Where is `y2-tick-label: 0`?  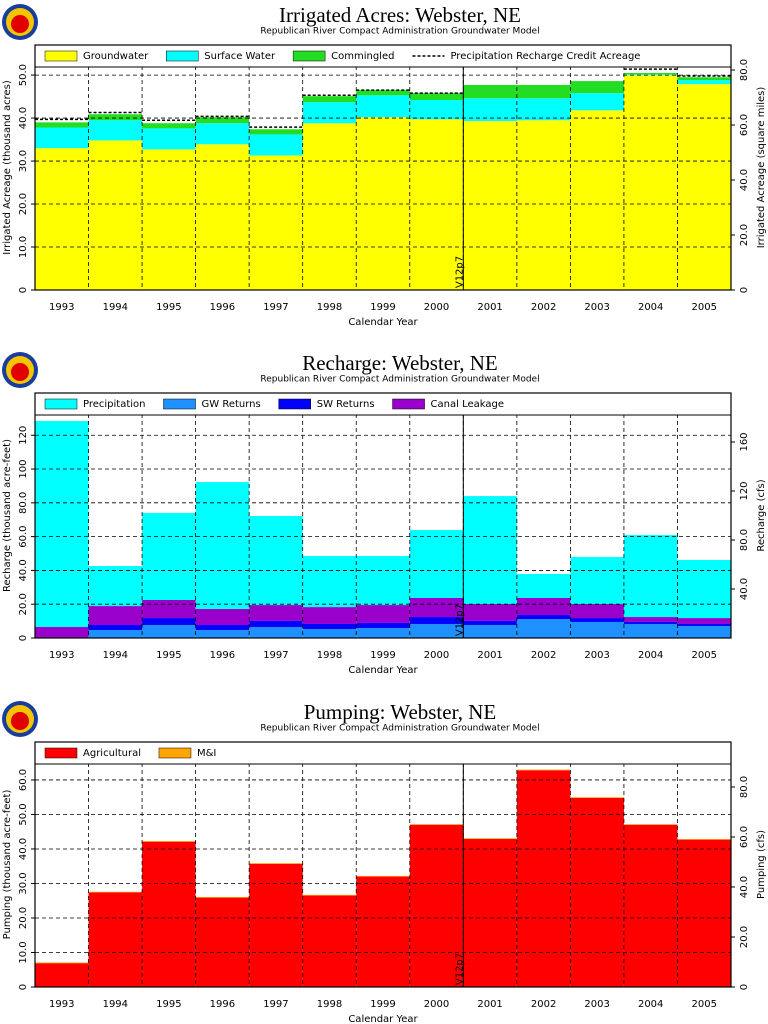
y2-tick-label: 0 is located at coordinates (744, 290).